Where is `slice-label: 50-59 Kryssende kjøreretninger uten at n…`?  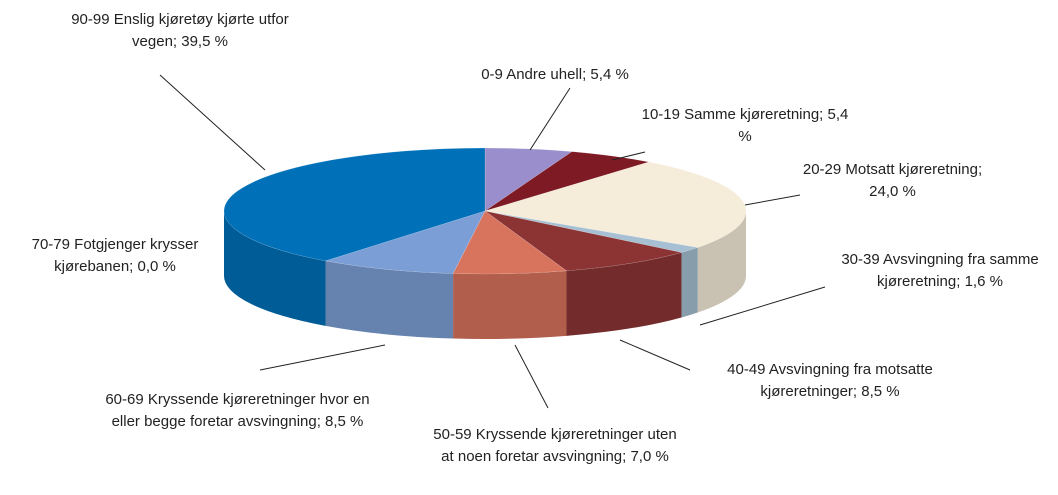 slice-label: 50-59 Kryssende kjøreretninger uten at n… is located at coordinates (555, 445).